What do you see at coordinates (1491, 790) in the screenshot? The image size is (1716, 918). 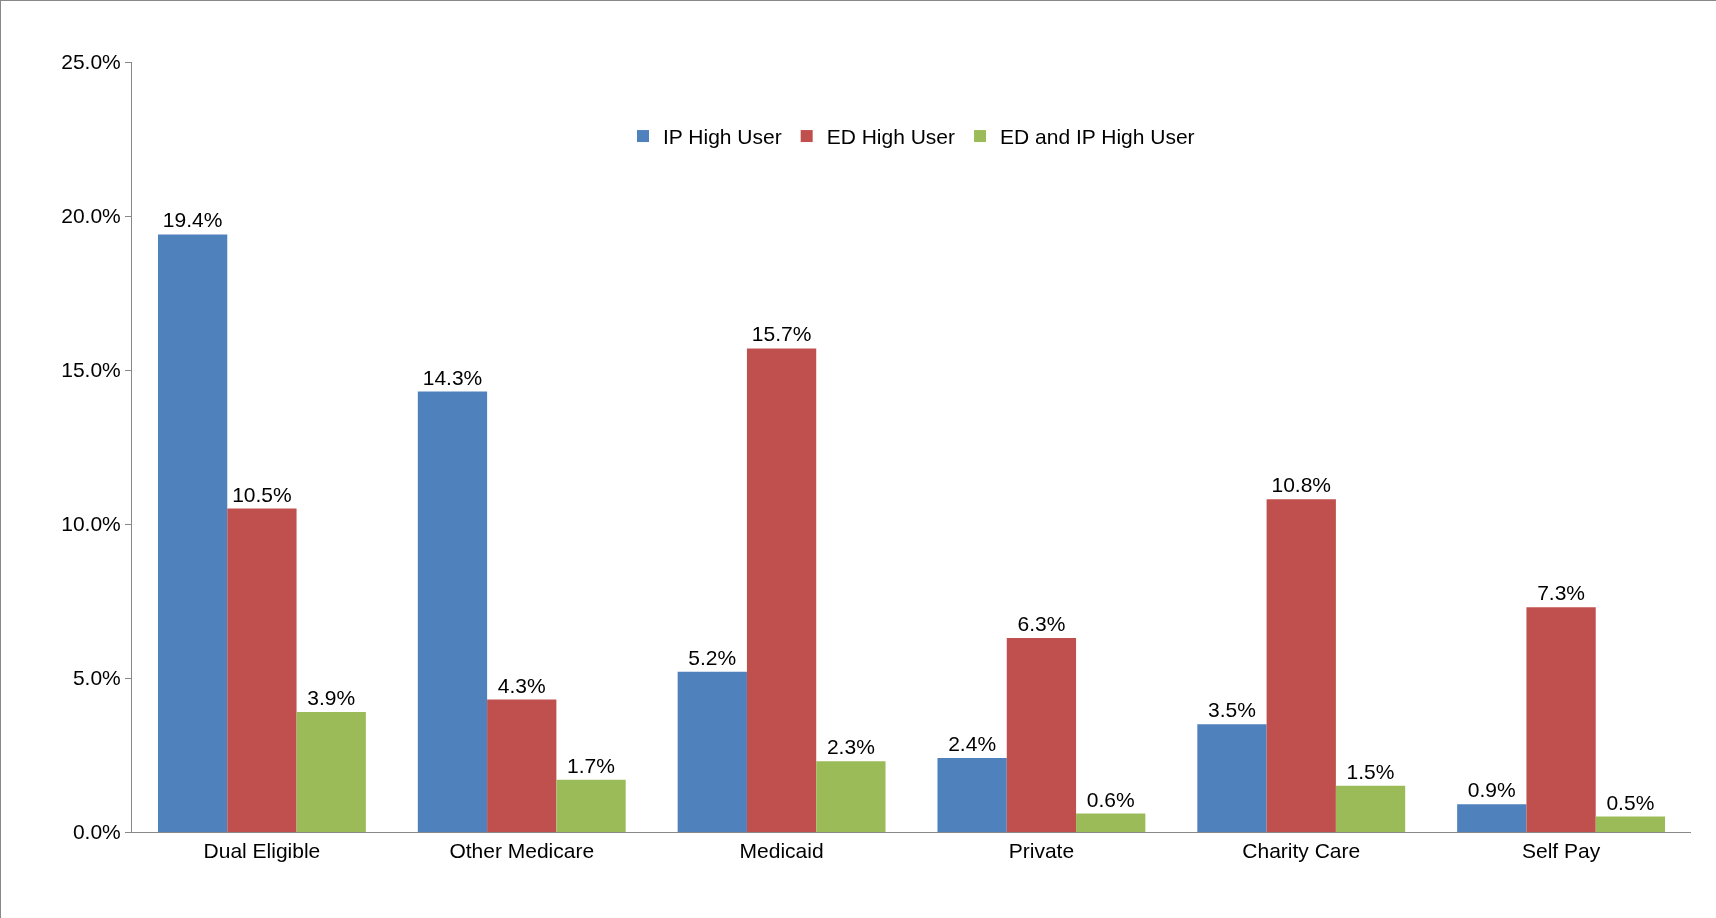 I see `data-label: 0.9%` at bounding box center [1491, 790].